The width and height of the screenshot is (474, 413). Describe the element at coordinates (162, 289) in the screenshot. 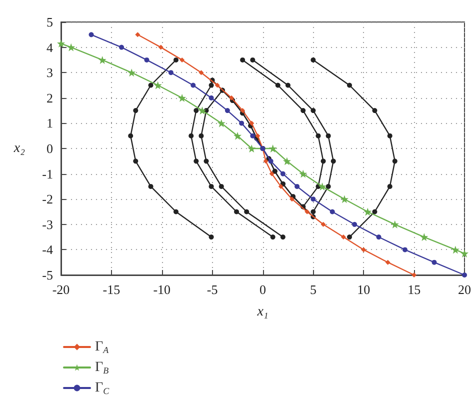

I see `x-tick-label: -10` at that location.